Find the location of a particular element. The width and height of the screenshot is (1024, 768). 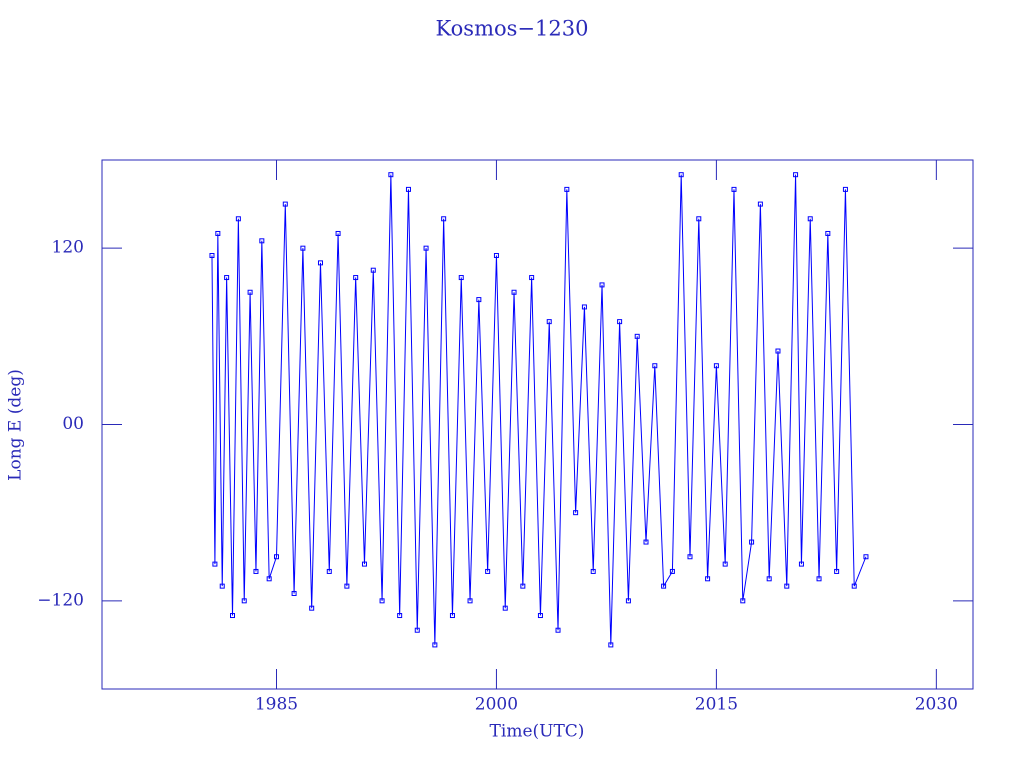

x-tick-label: 1985 is located at coordinates (276, 705).